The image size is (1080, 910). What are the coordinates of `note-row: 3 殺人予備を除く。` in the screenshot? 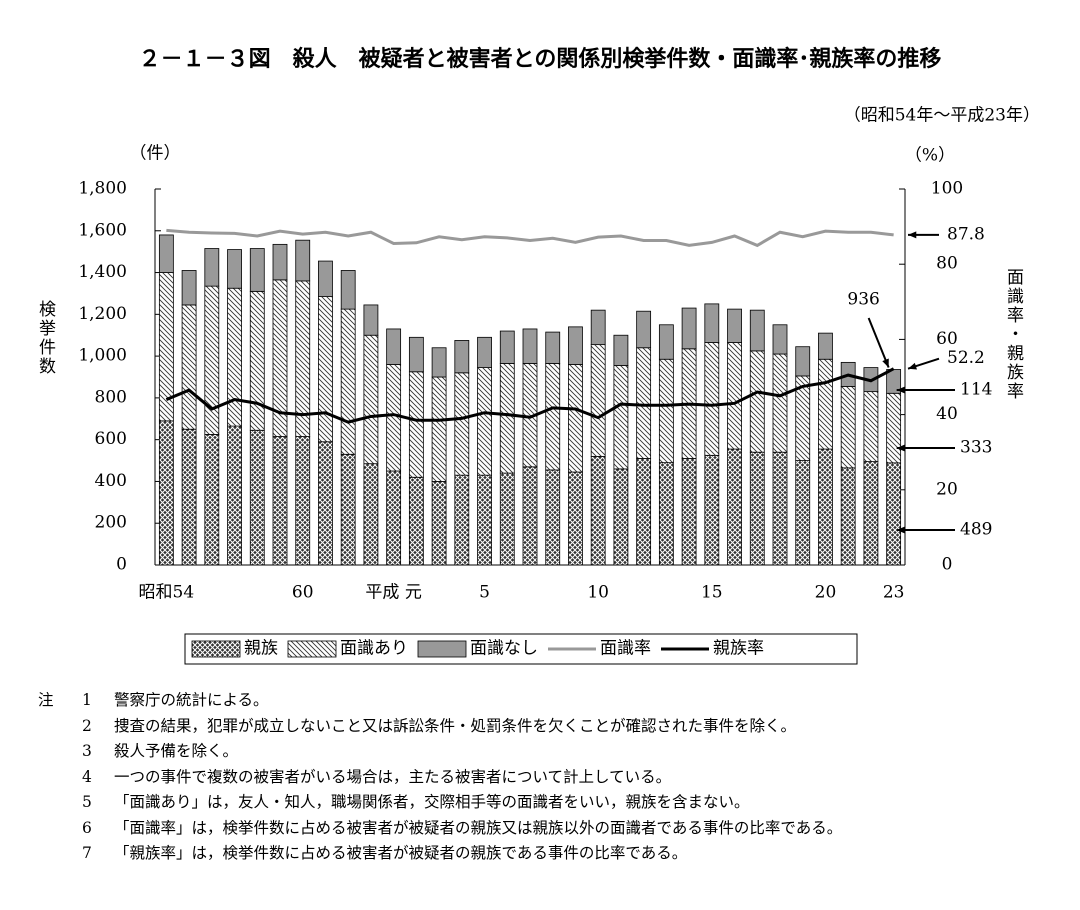 It's located at (440, 752).